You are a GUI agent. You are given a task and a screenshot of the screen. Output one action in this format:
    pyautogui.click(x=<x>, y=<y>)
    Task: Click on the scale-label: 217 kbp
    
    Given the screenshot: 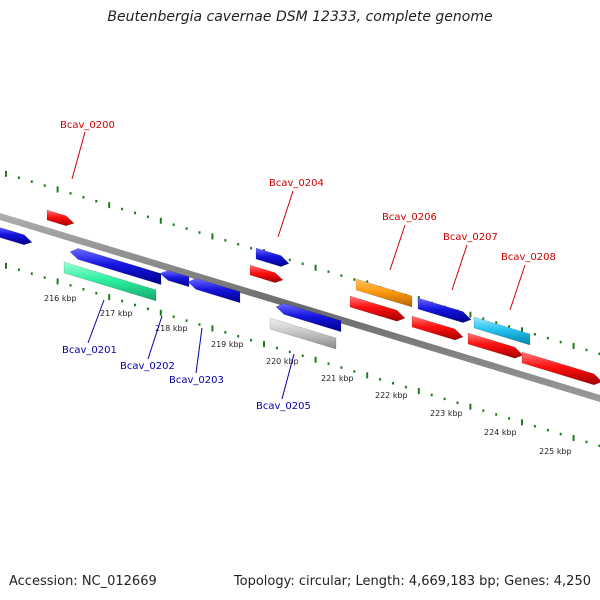 What is the action you would take?
    pyautogui.click(x=116, y=313)
    